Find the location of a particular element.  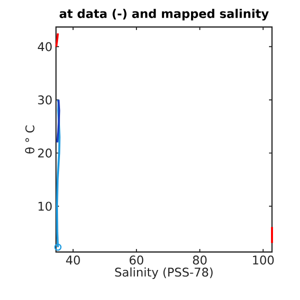

x-tick-label: 40 is located at coordinates (73, 260).